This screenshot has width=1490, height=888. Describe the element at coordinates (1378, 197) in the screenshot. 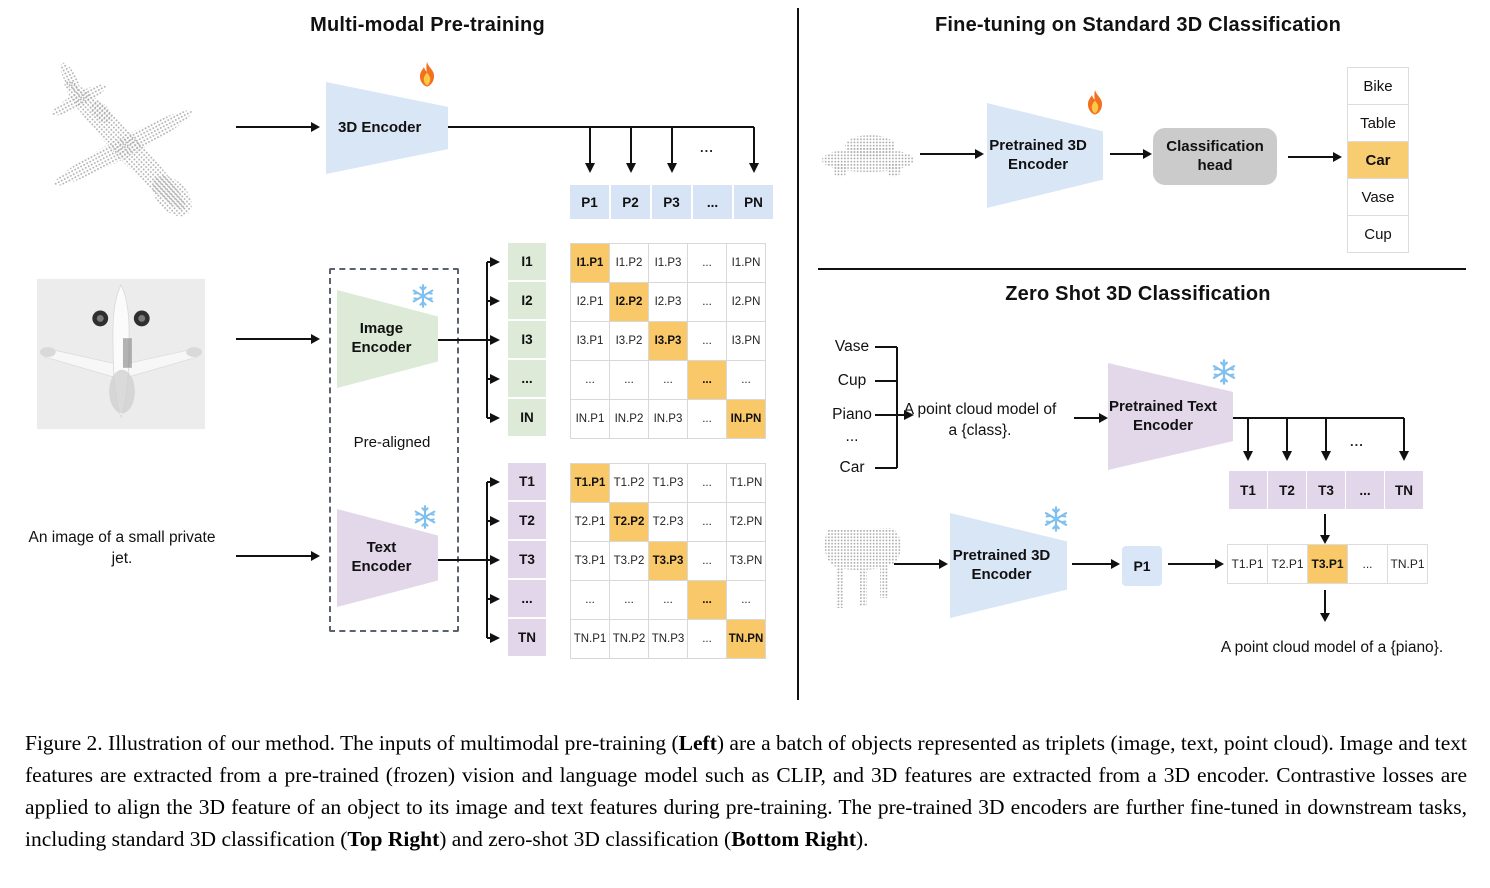

I see `class-cell: Vase` at that location.